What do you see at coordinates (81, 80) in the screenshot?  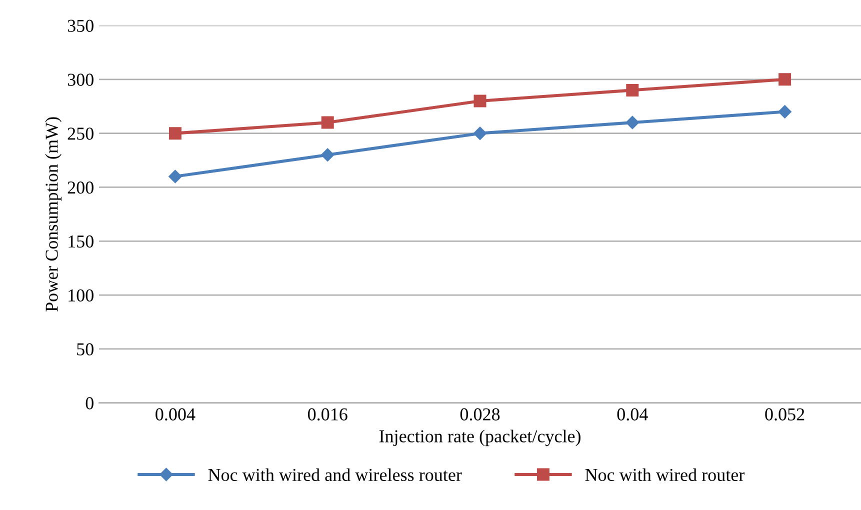 I see `y-tick-label: 300` at bounding box center [81, 80].